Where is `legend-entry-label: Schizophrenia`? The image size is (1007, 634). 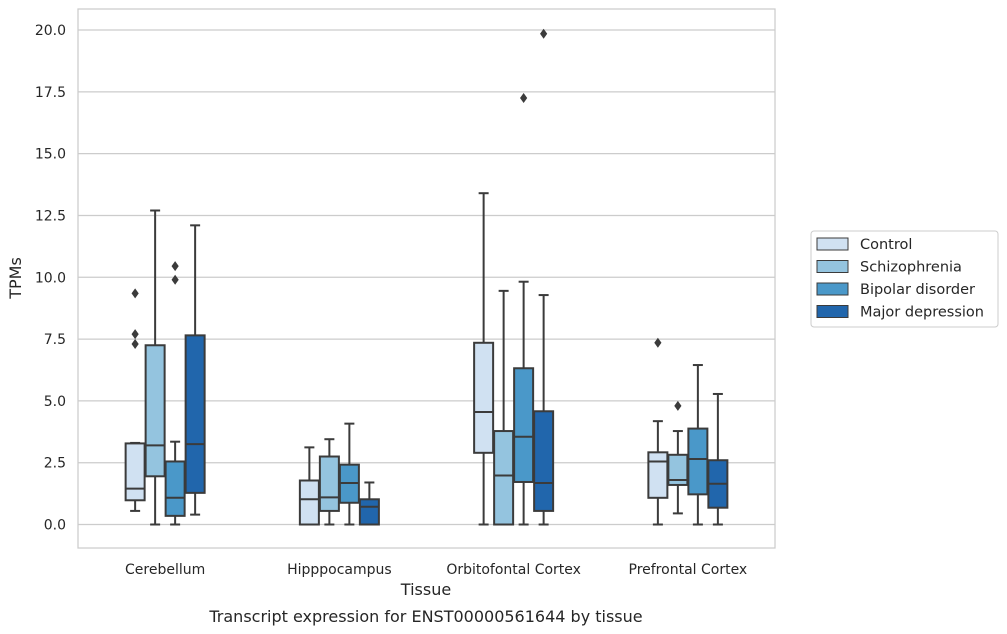
legend-entry-label: Schizophrenia is located at coordinates (911, 268).